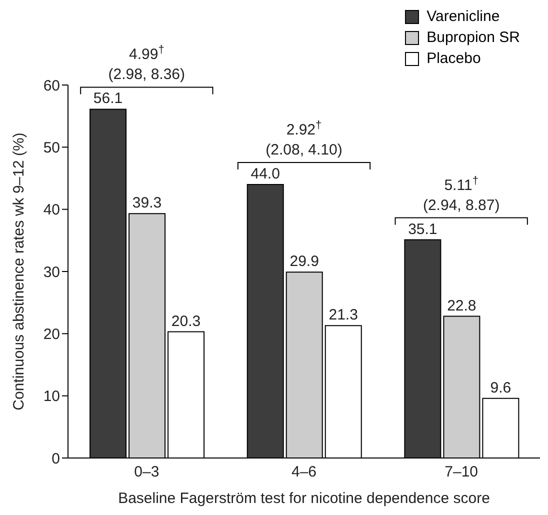 The width and height of the screenshot is (548, 515). Describe the element at coordinates (147, 64) in the screenshot. I see `text: 4.99$^{†}$ (2.98, 8.36)` at that location.